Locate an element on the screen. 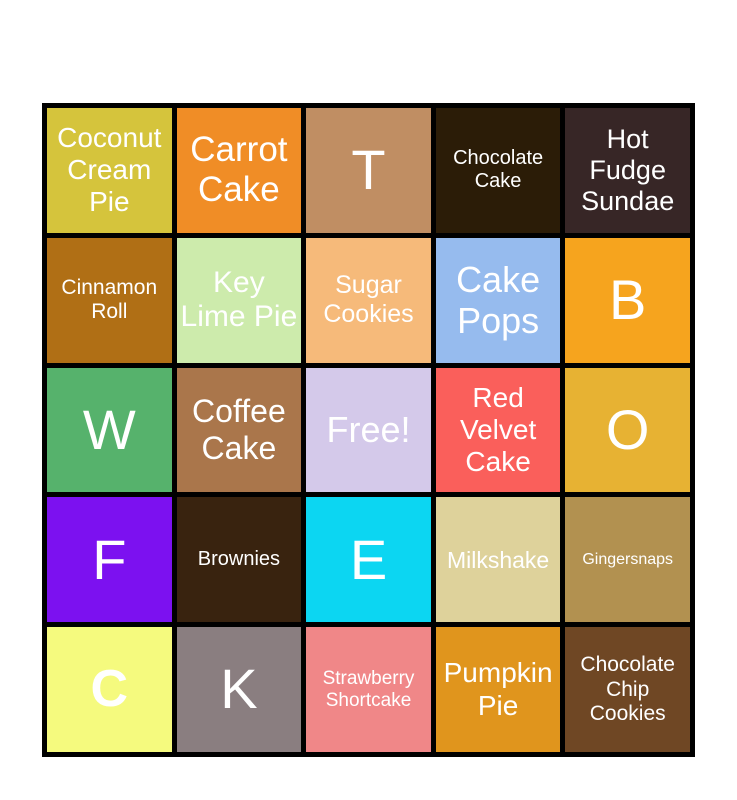  bingo-cell-r1c1: Coconut Cream Pie is located at coordinates (109, 170).